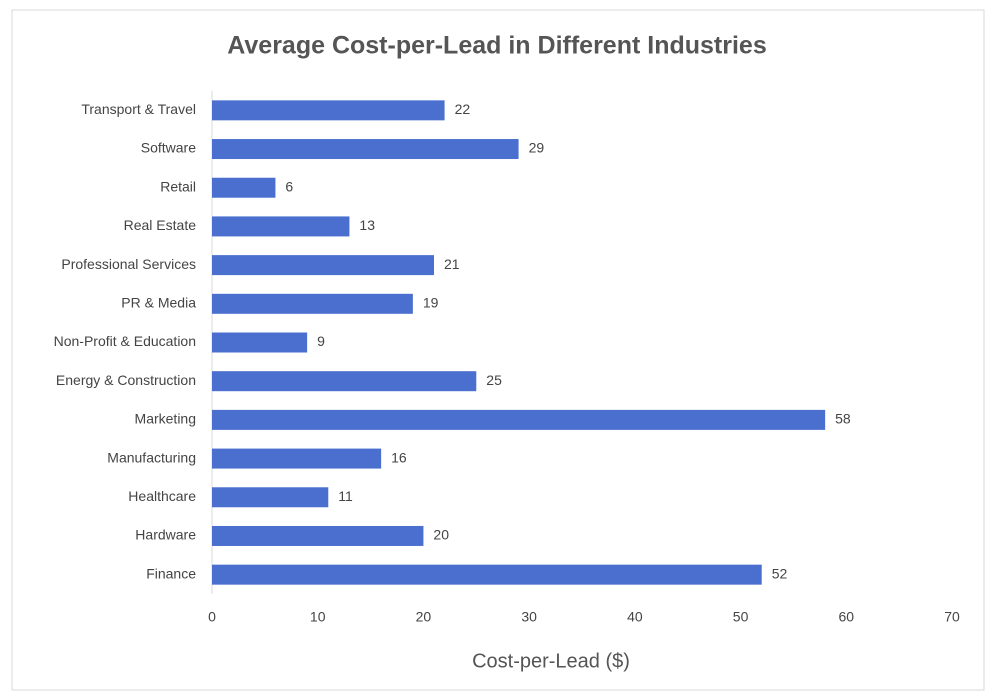 This screenshot has height=698, width=992. I want to click on data-label: 25, so click(494, 380).